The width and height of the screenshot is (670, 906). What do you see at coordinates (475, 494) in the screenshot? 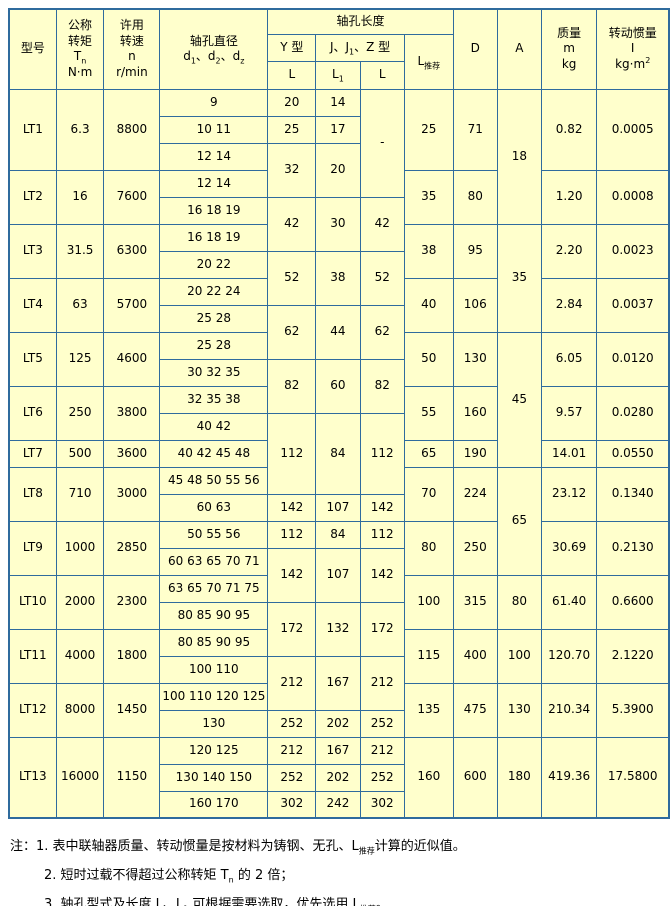
I see `cell-D: 224` at bounding box center [475, 494].